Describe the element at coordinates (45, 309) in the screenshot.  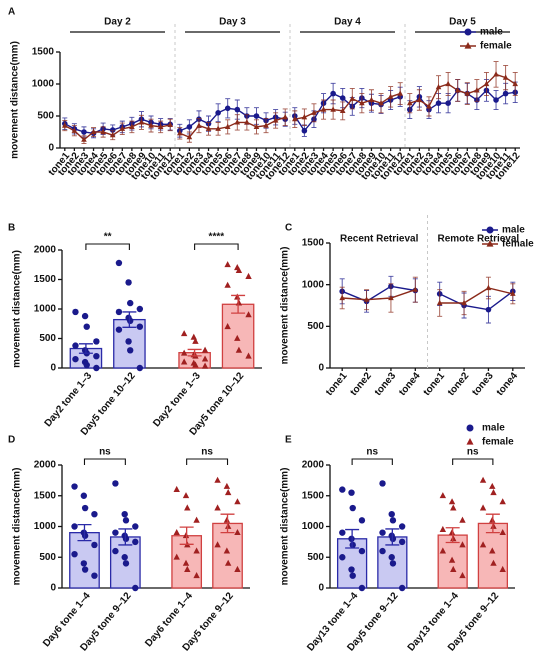
I see `y-tick-label: 1000` at that location.